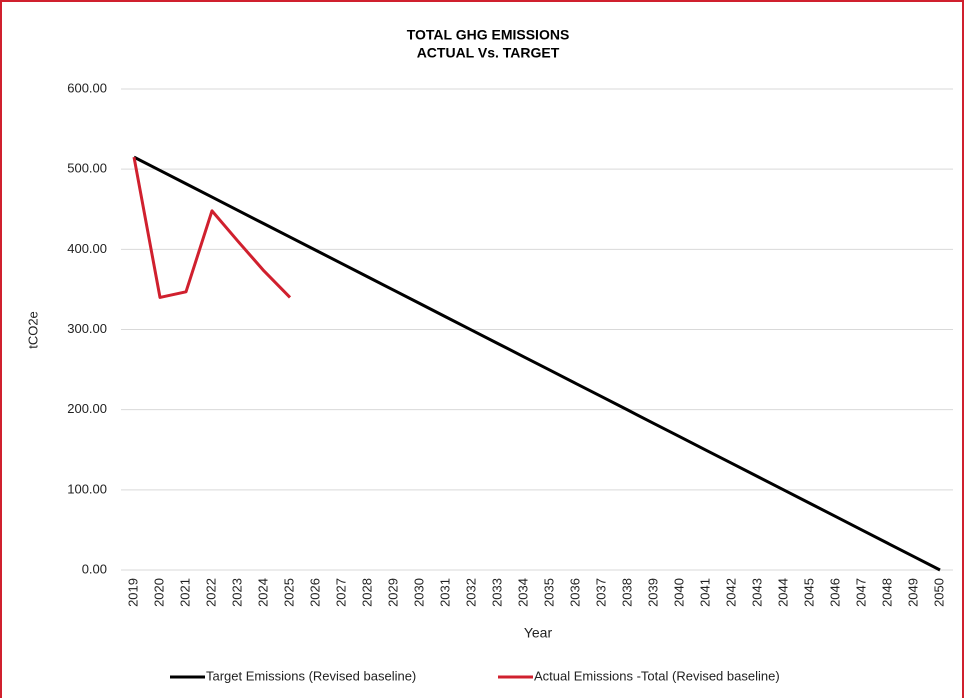 This screenshot has height=698, width=964. What do you see at coordinates (652, 592) in the screenshot?
I see `x-tick-label: 2039` at bounding box center [652, 592].